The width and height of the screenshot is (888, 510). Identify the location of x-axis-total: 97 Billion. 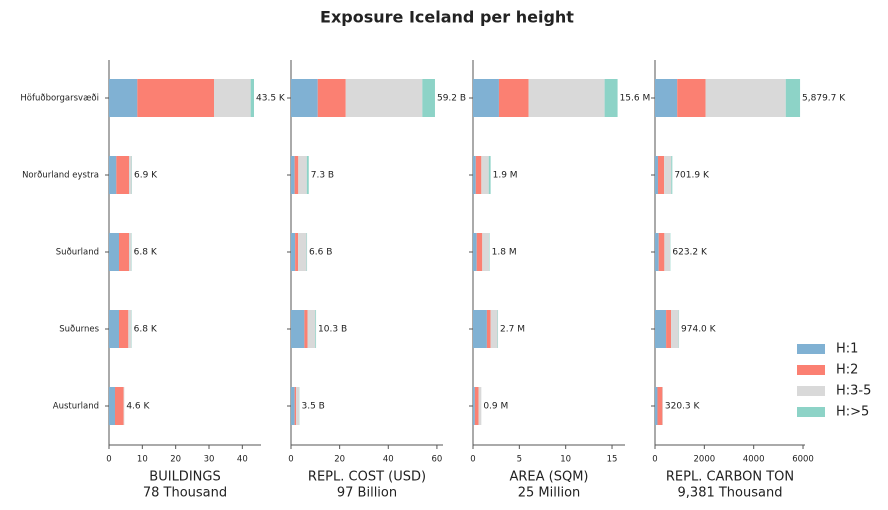
(367, 493).